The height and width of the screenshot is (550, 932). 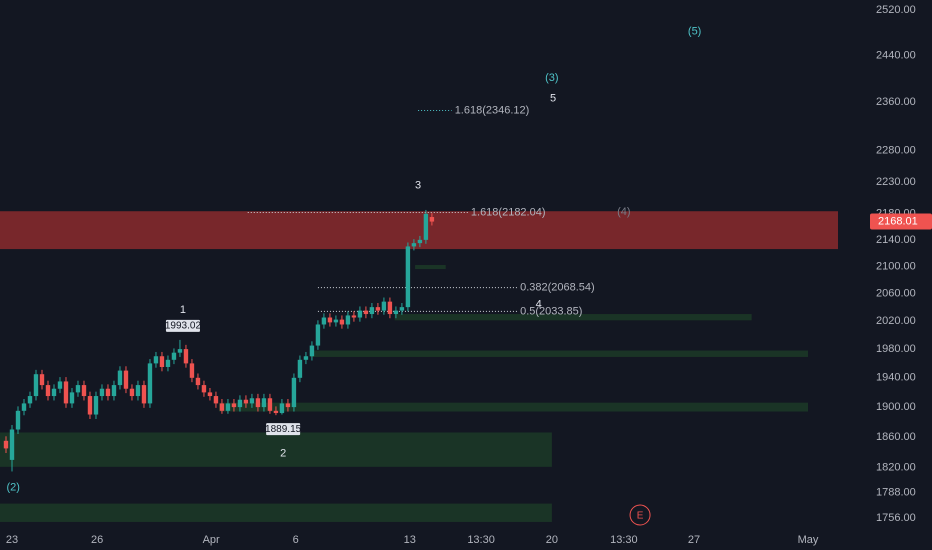 What do you see at coordinates (896, 266) in the screenshot?
I see `y-tick-label: 2100.00` at bounding box center [896, 266].